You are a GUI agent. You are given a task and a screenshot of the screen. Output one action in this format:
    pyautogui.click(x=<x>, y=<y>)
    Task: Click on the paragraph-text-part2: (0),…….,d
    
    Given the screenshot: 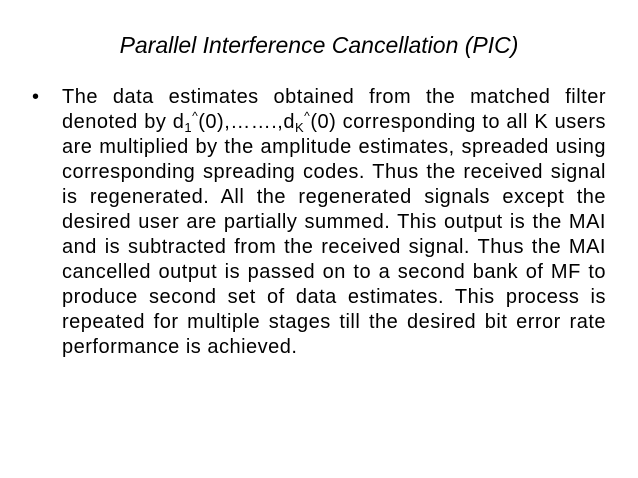 What is the action you would take?
    pyautogui.click(x=246, y=122)
    